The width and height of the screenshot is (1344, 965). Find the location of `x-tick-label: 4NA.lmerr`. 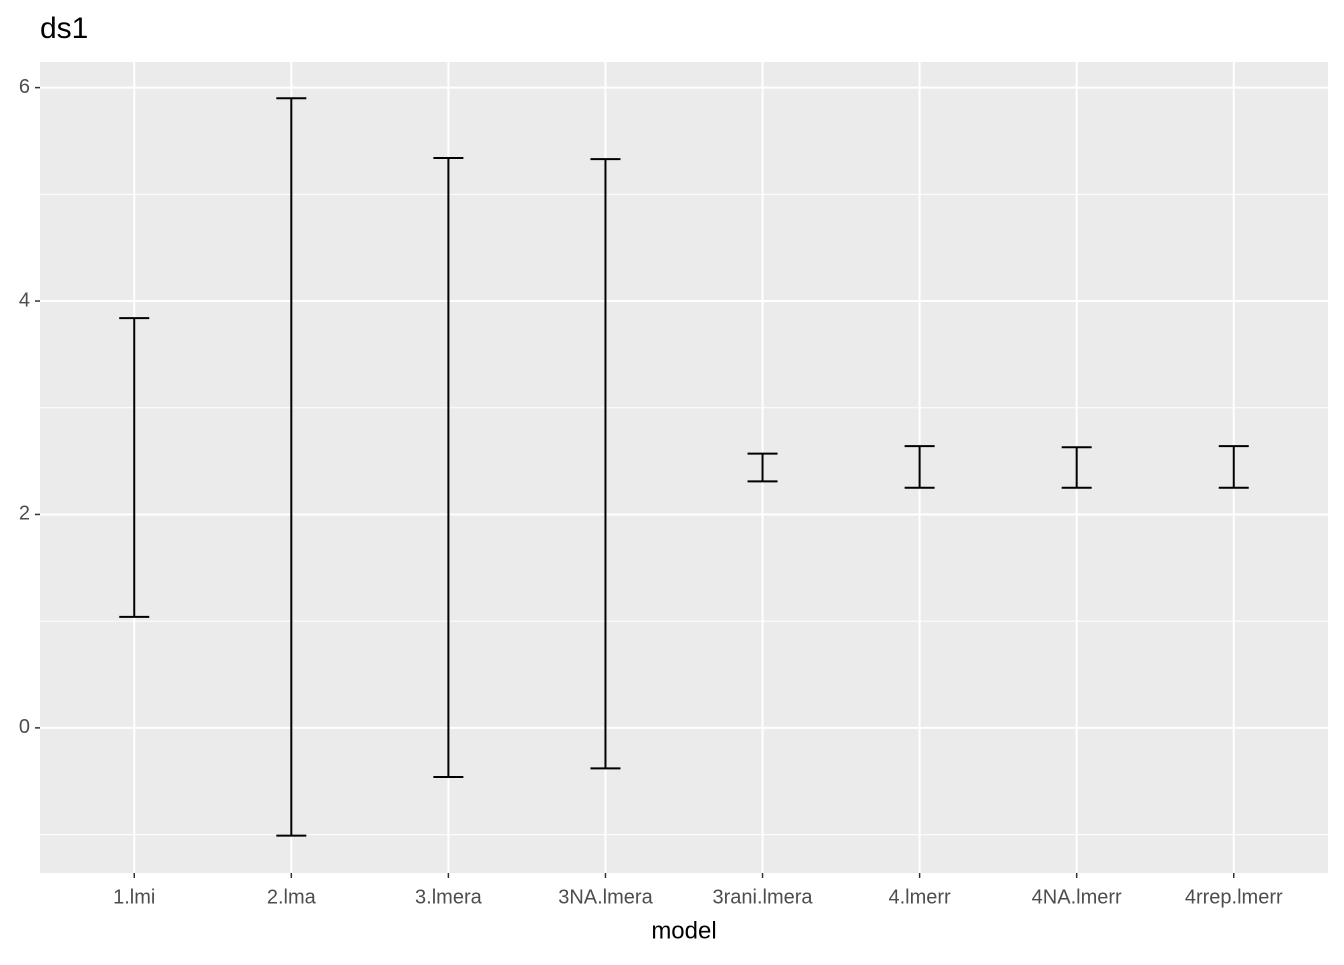

x-tick-label: 4NA.lmerr is located at coordinates (1077, 897).